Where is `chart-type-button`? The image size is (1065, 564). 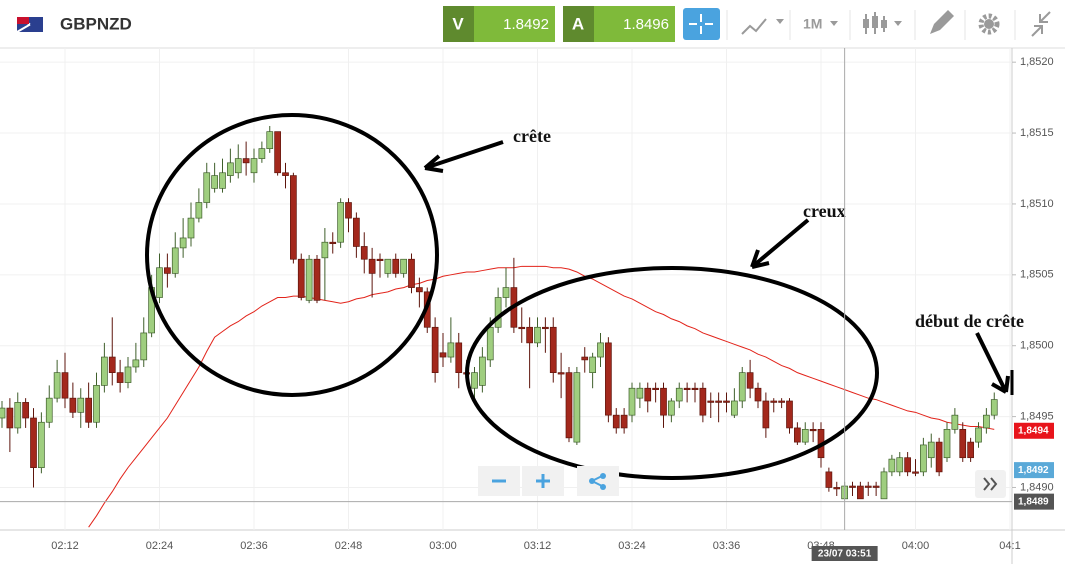
chart-type-button is located at coordinates (762, 26).